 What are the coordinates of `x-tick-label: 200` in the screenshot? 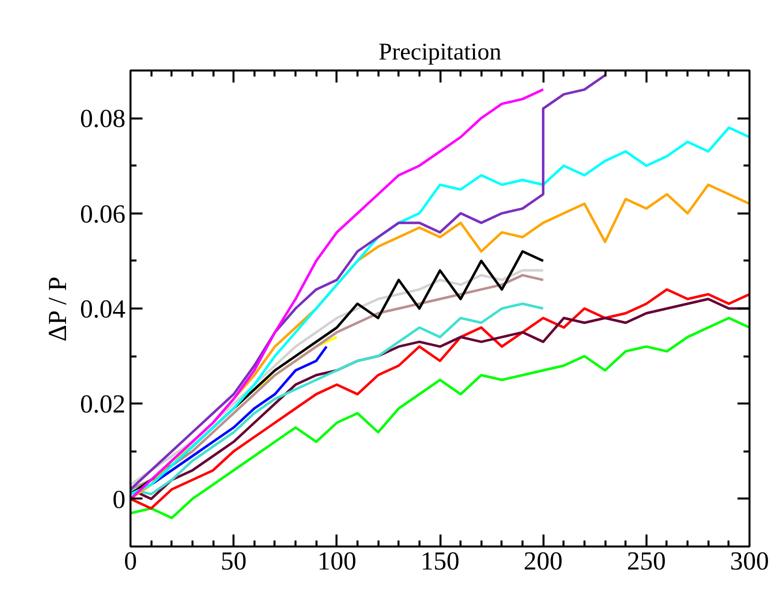 It's located at (543, 561).